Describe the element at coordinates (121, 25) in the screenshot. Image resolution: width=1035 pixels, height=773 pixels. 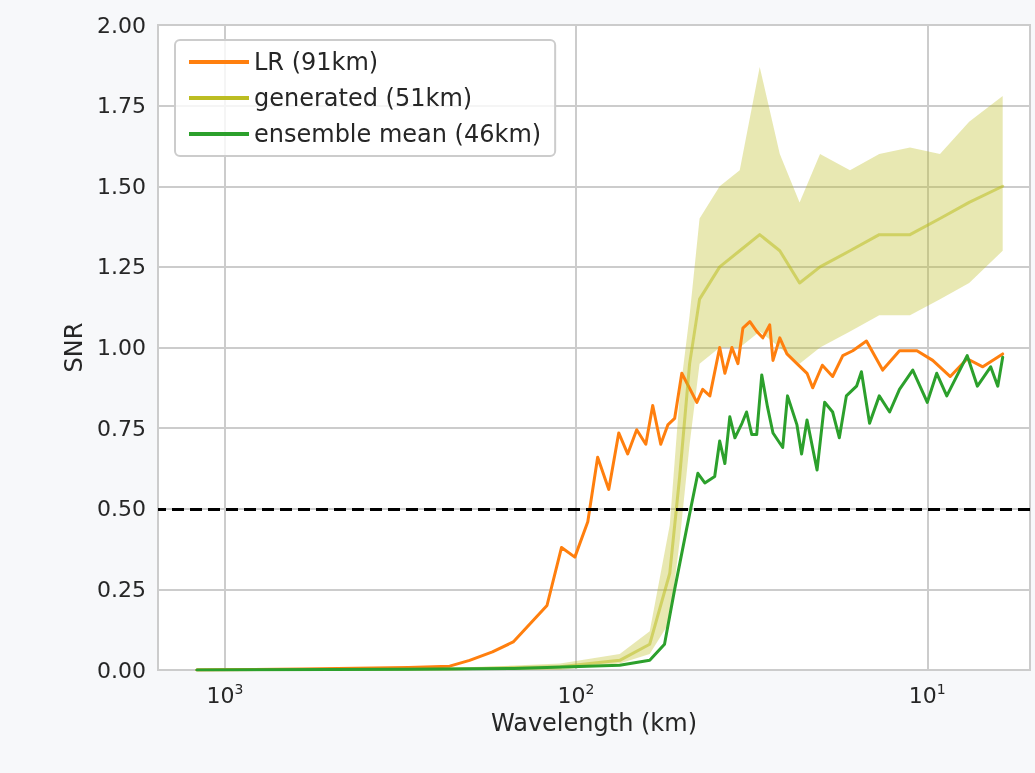
I see `y-tick-label: 2.00` at that location.